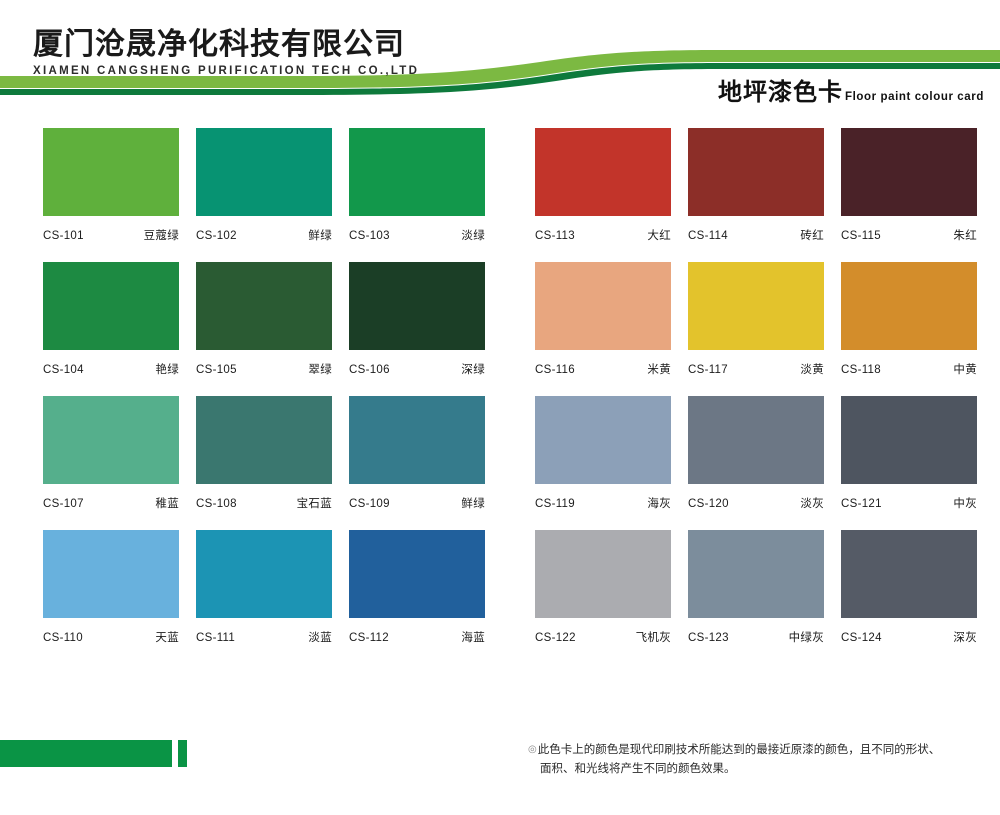  What do you see at coordinates (216, 638) in the screenshot?
I see `swatch-code: CS-111` at bounding box center [216, 638].